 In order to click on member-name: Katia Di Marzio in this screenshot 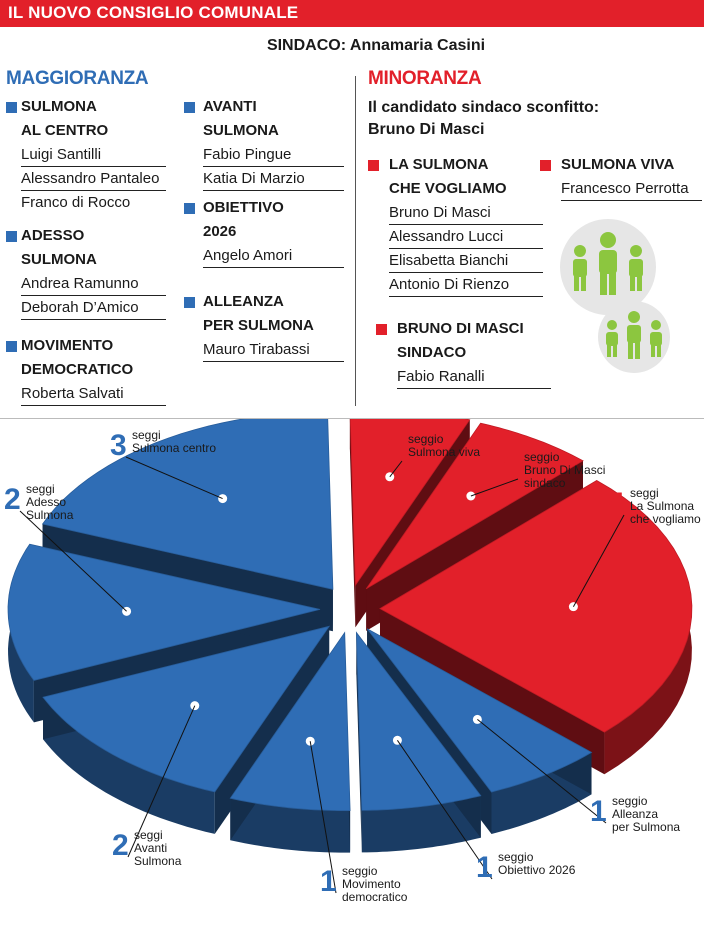, I will do `click(273, 179)`.